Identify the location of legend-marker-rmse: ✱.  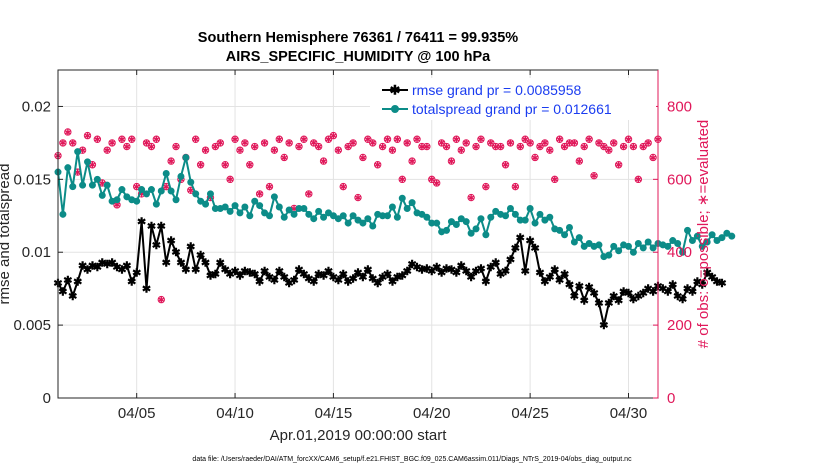
(395, 90).